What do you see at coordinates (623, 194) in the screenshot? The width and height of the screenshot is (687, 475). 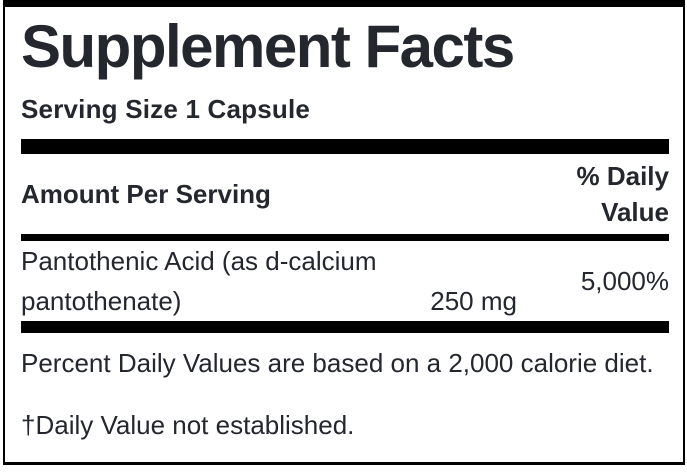 I see `percent-daily-value-header: % Daily Value` at bounding box center [623, 194].